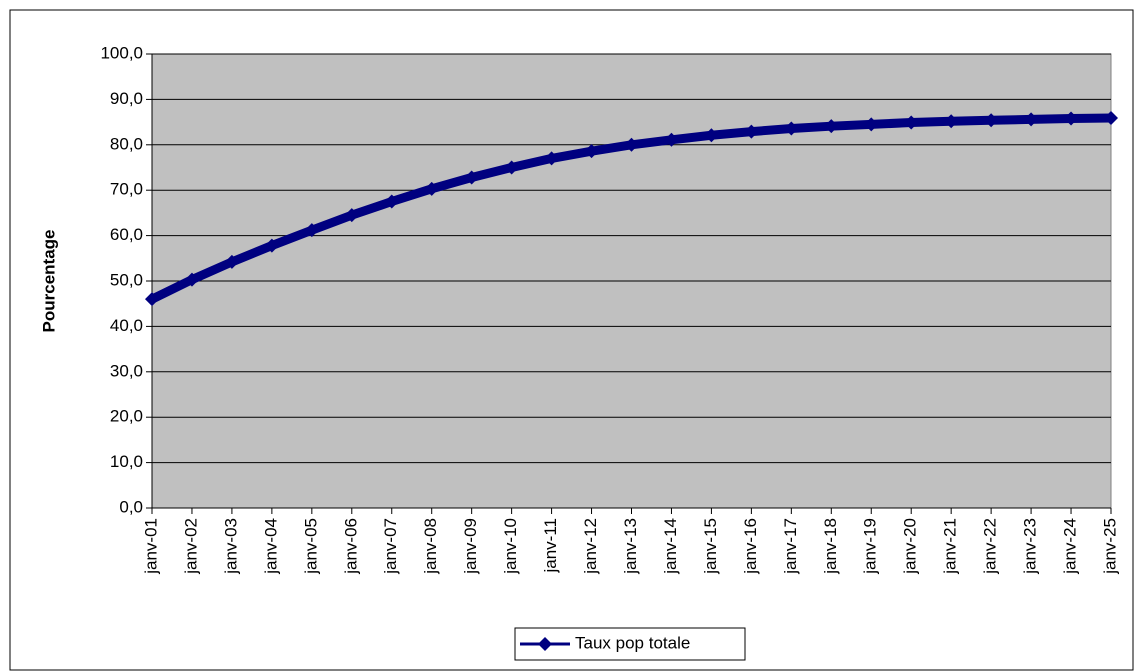  What do you see at coordinates (1030, 546) in the screenshot?
I see `x-tick-label: janv-23` at bounding box center [1030, 546].